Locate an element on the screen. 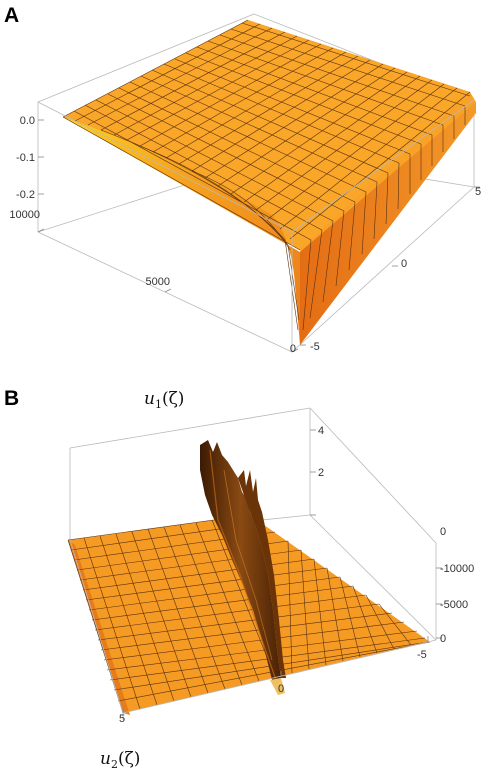 This screenshot has height=773, width=491. panel-b-spike is located at coordinates (243, 567).